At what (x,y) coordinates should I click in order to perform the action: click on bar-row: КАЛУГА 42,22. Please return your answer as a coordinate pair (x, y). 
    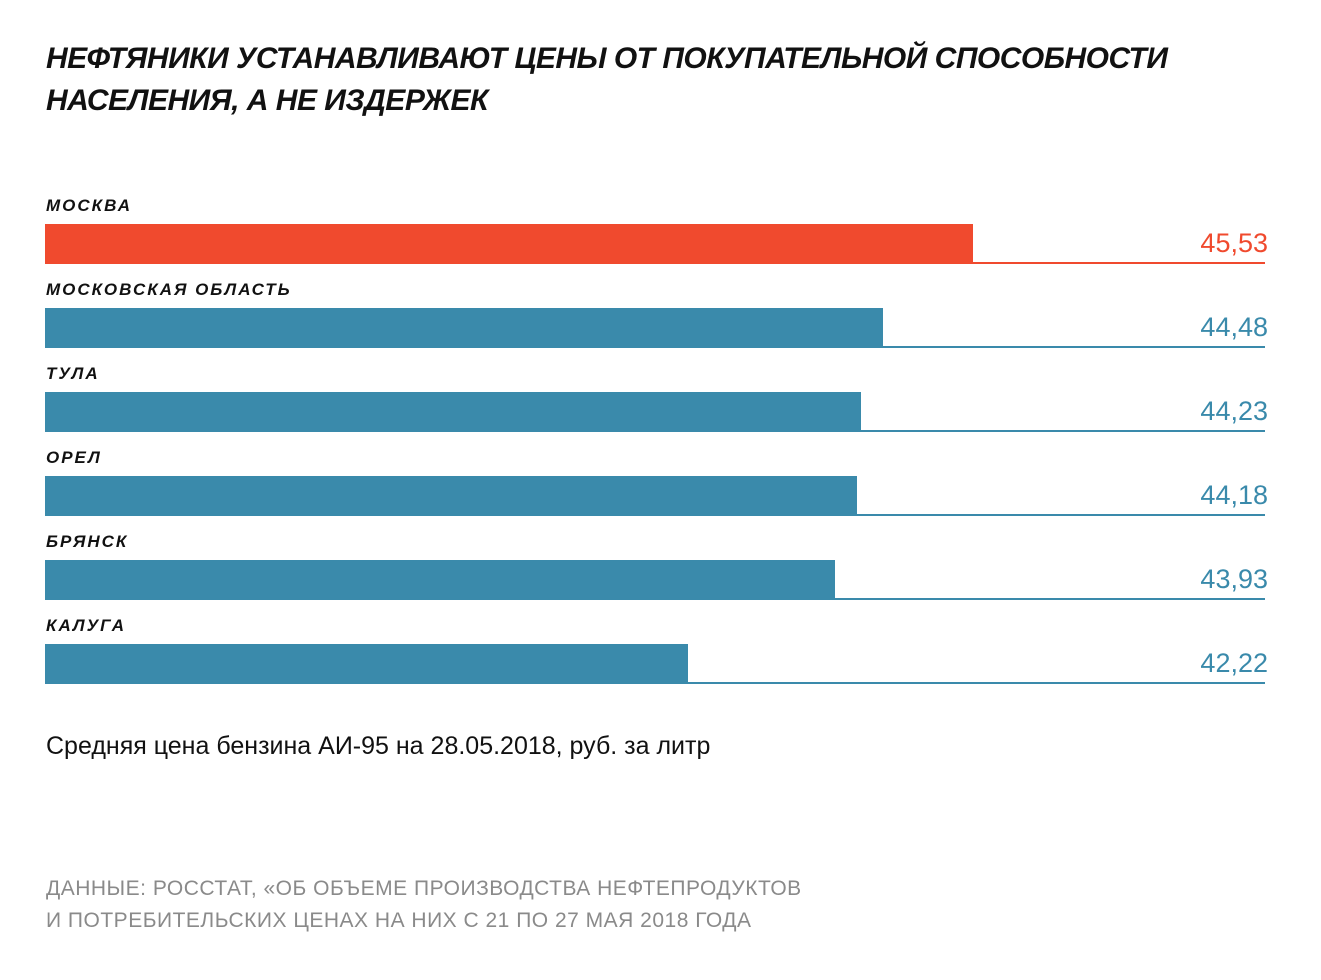
    Looking at the image, I should click on (656, 658).